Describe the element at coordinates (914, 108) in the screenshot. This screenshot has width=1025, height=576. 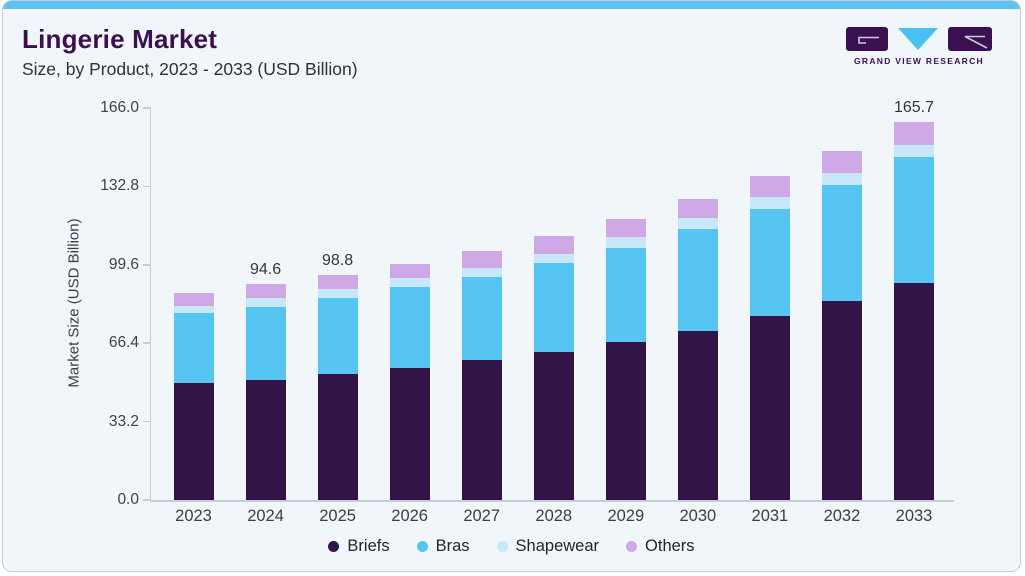
I see `bar-value-label-2033: 165.7` at that location.